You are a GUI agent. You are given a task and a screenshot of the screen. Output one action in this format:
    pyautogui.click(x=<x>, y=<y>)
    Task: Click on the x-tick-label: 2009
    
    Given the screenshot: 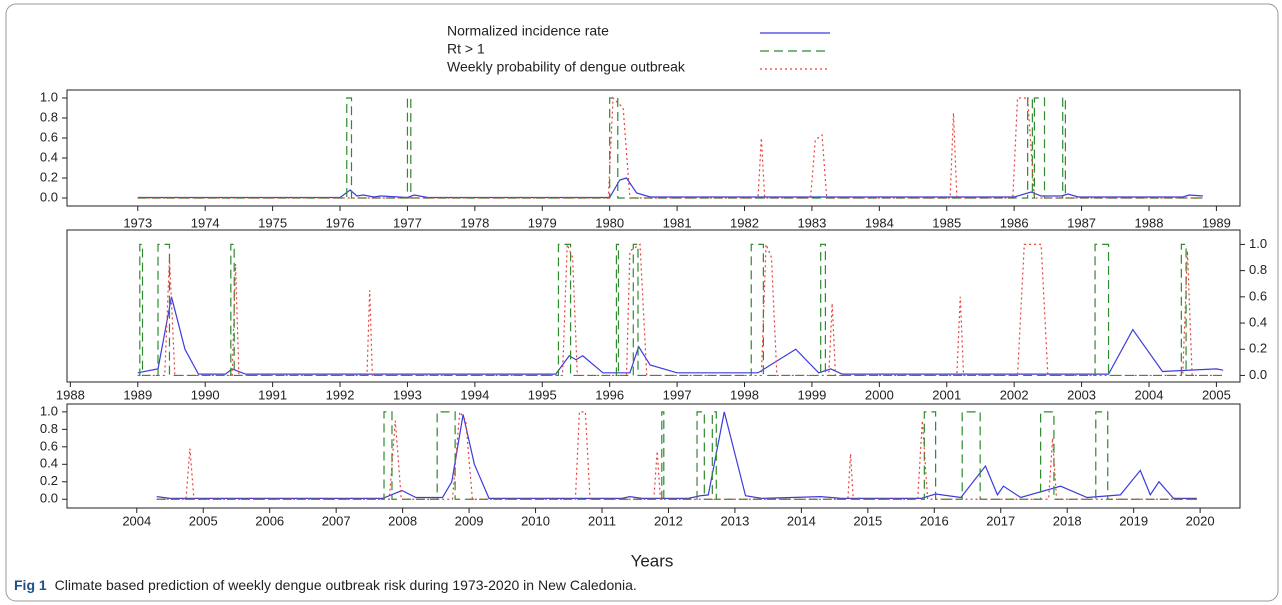 What is the action you would take?
    pyautogui.click(x=469, y=520)
    